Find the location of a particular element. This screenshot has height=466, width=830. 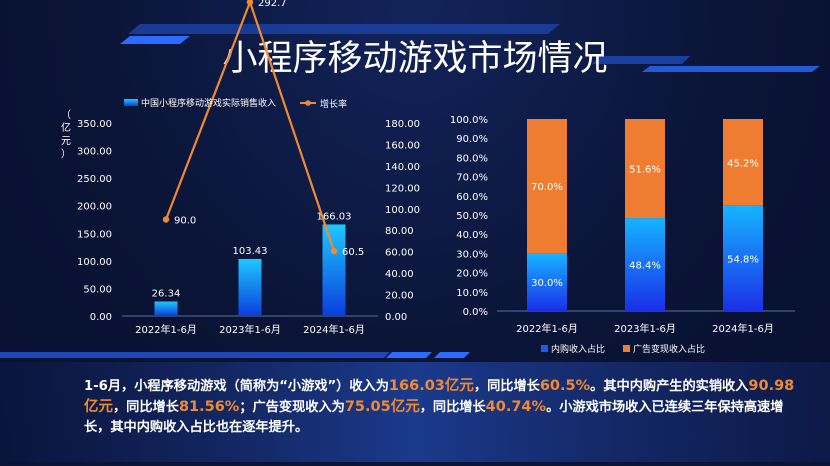

highlight-iap-growth: 81.56% is located at coordinates (209, 407).